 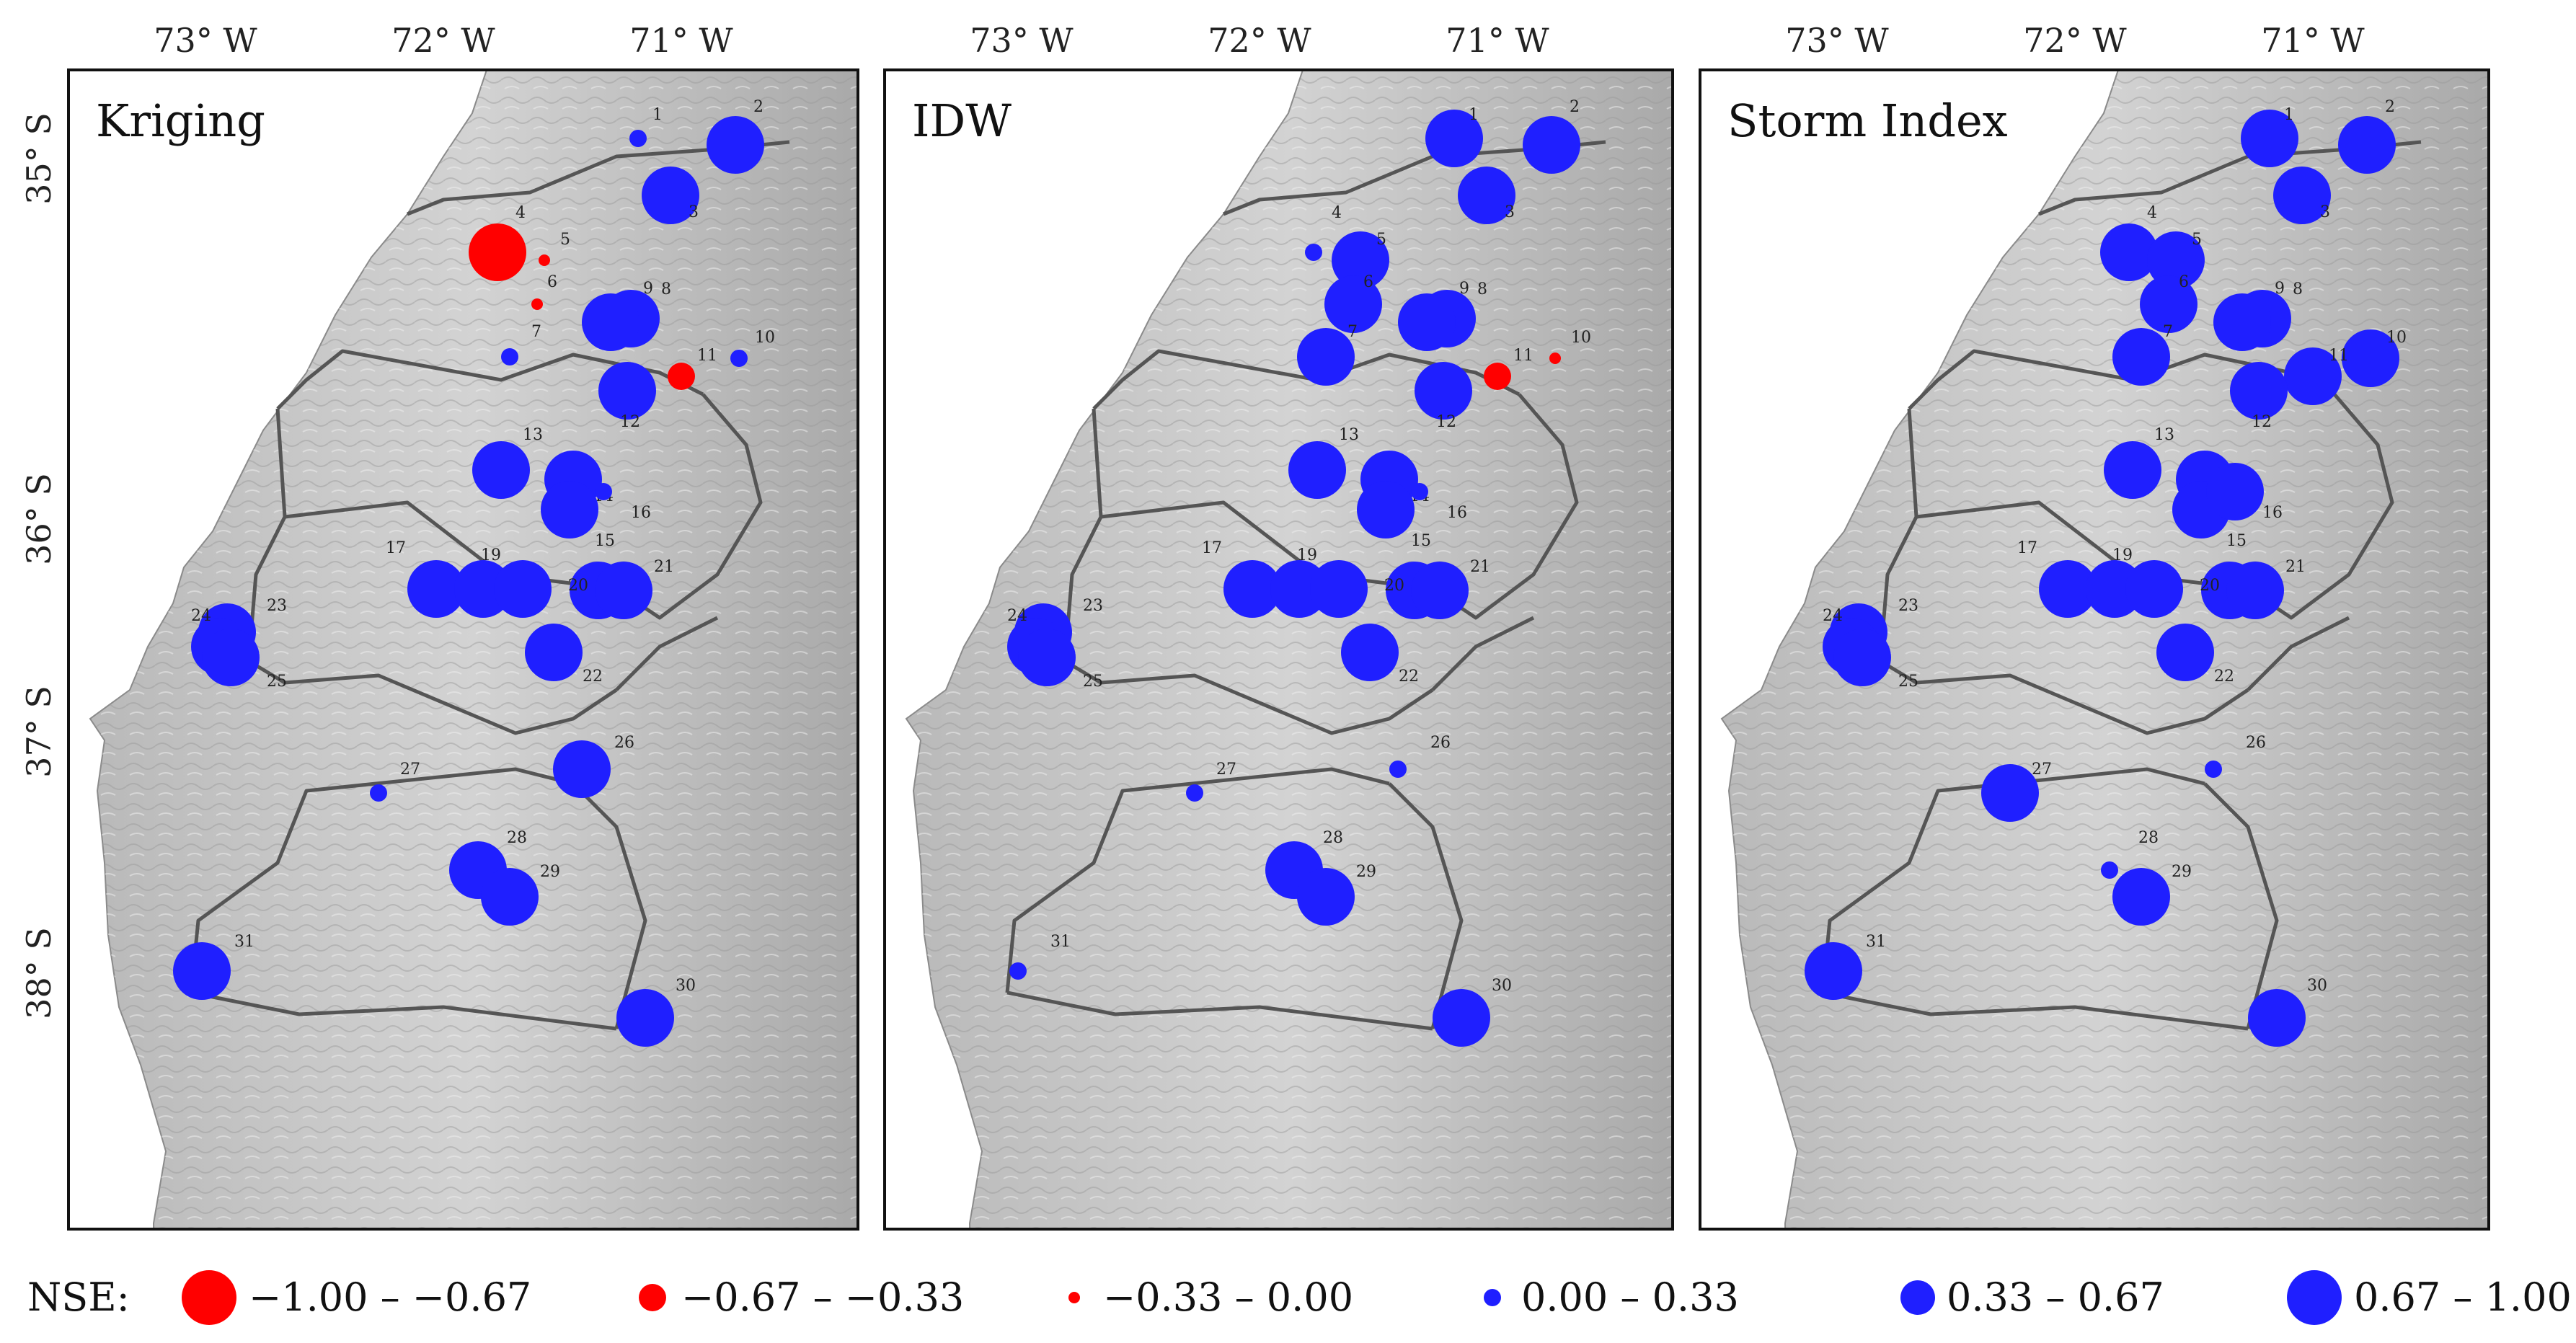 I want to click on station-19-marker, so click(x=523, y=589).